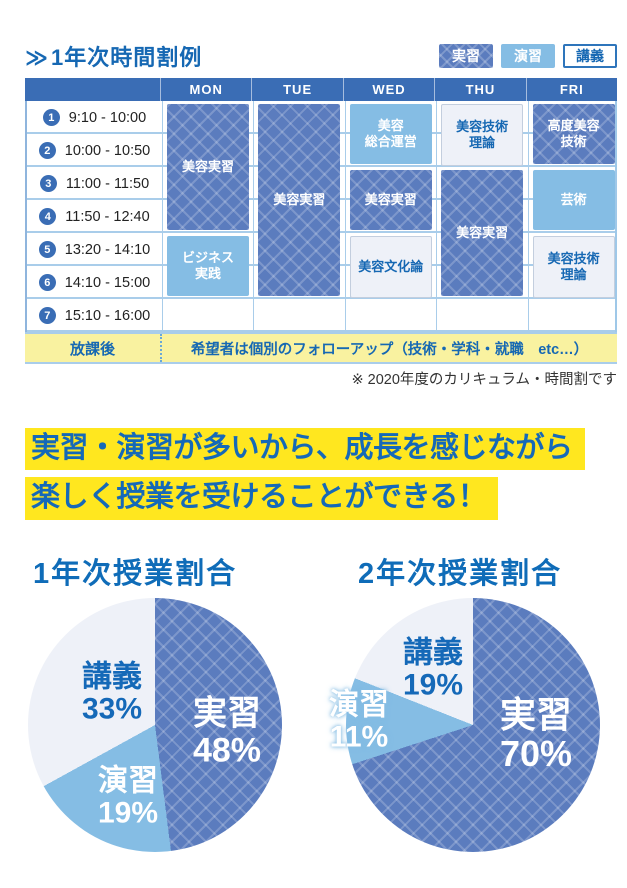 The width and height of the screenshot is (627, 888). What do you see at coordinates (482, 233) in the screenshot?
I see `class-block-thu-biyoujisshu: 美容実習` at bounding box center [482, 233].